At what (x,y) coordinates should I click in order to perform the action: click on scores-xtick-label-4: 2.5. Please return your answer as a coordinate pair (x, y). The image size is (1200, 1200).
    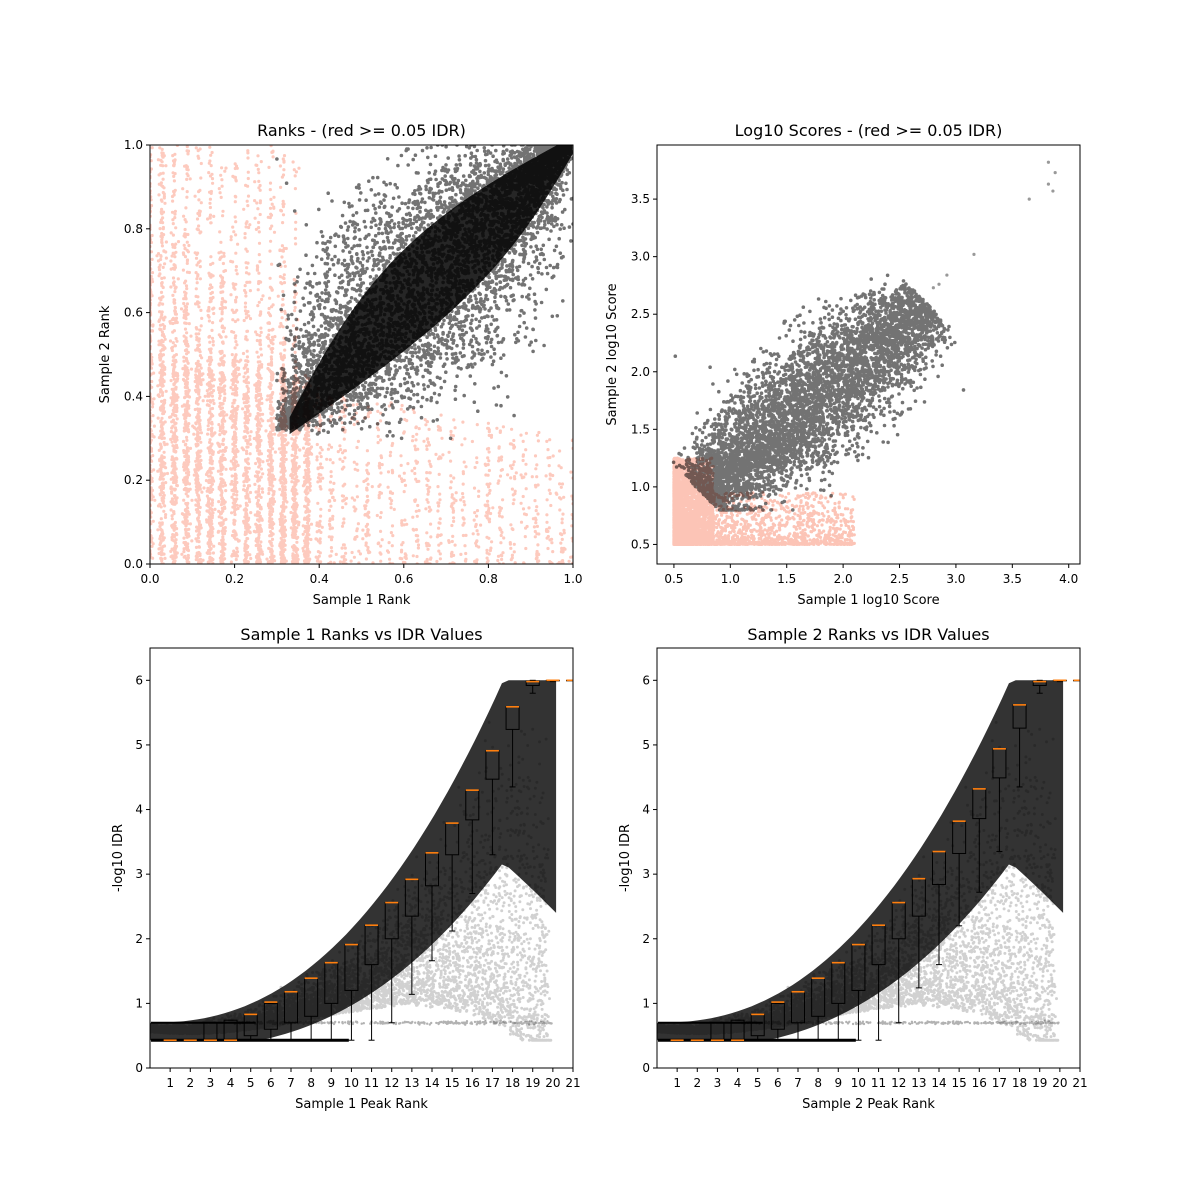
    Looking at the image, I should click on (899, 579).